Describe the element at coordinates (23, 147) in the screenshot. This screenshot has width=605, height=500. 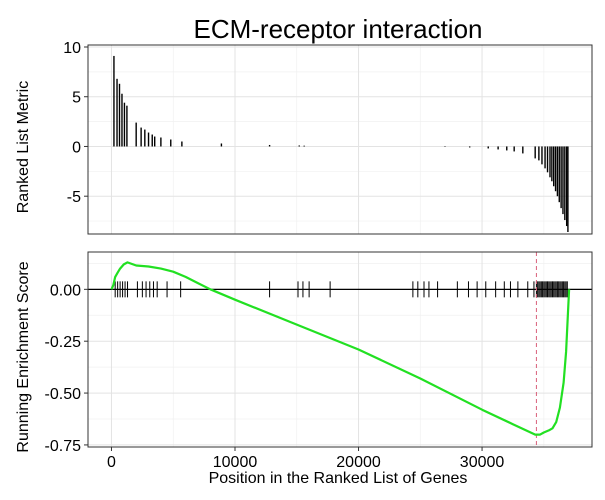
I see `top-y-axis-label: Ranked List Metric` at that location.